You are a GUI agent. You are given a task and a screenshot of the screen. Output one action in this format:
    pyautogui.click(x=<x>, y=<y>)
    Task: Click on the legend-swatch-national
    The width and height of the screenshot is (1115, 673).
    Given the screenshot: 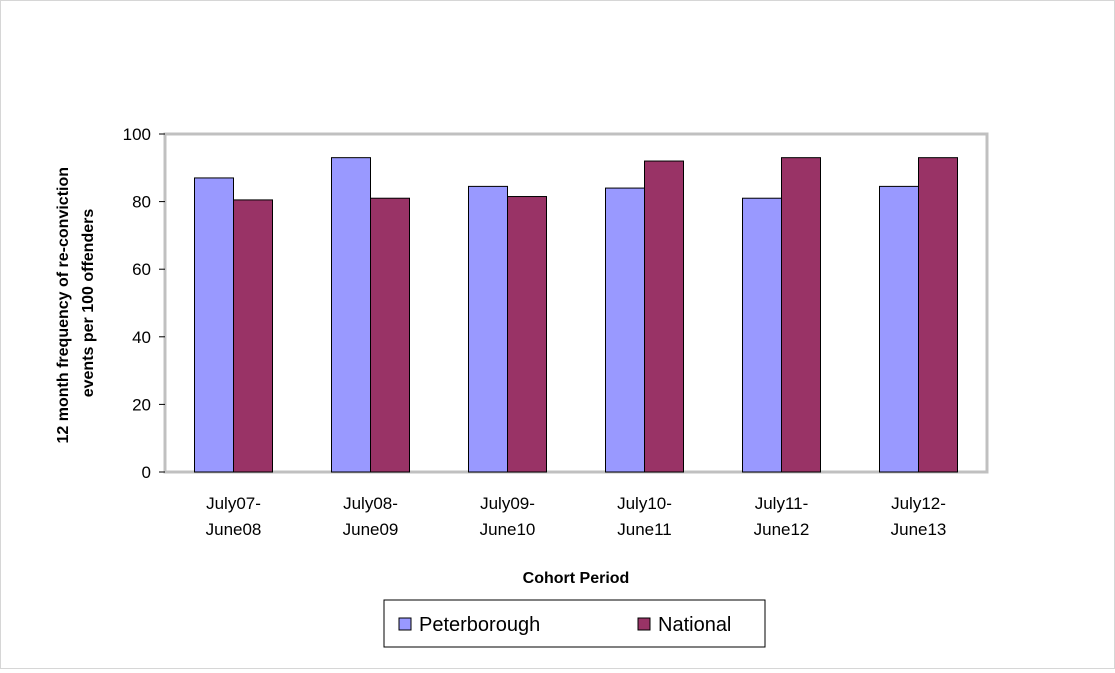 What is the action you would take?
    pyautogui.click(x=644, y=624)
    